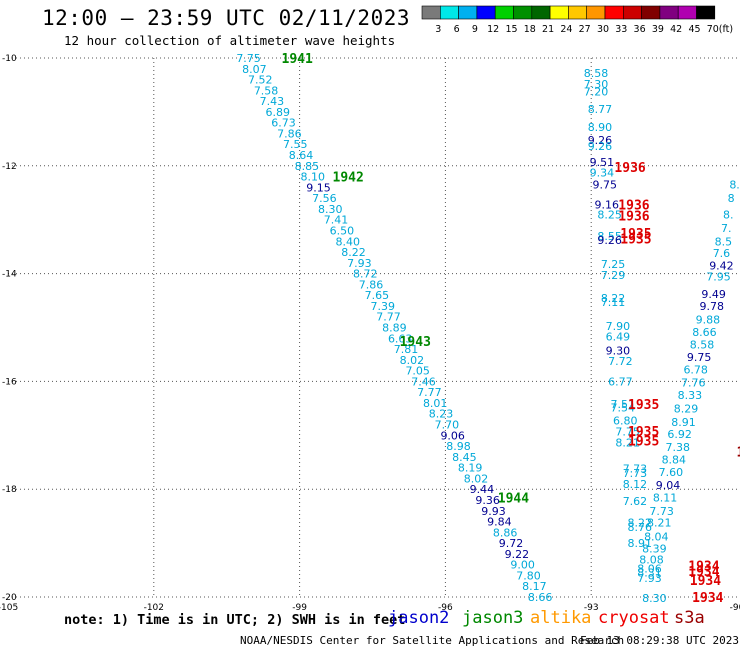  Describe the element at coordinates (621, 29) in the screenshot. I see `scale-label: 33` at that location.